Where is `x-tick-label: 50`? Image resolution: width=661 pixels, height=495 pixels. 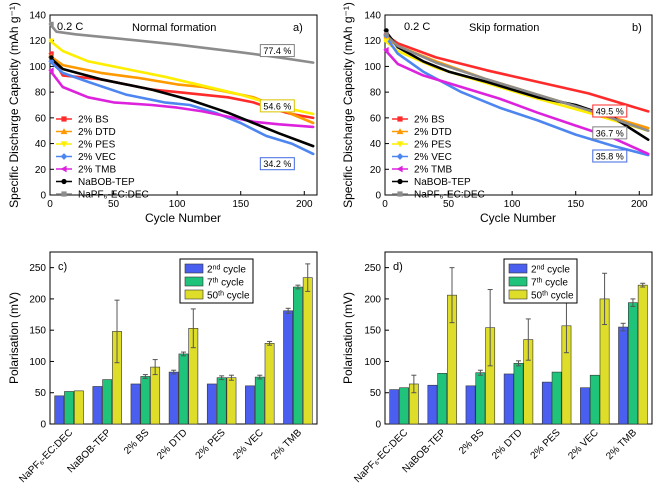
x-tick-label: 50 is located at coordinates (114, 204).